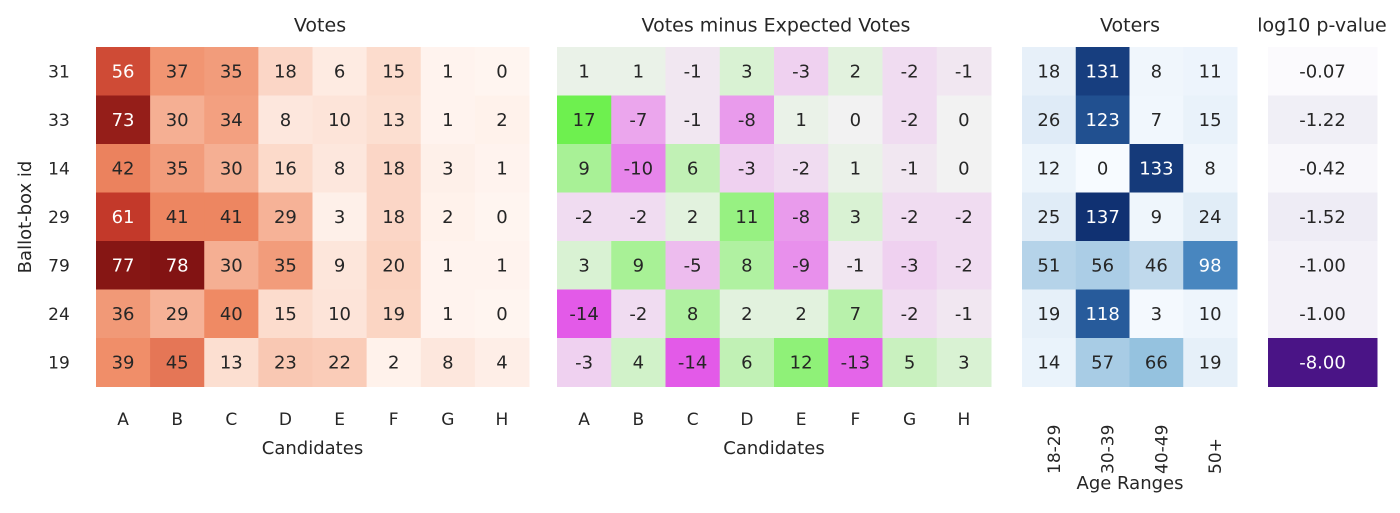  What do you see at coordinates (1048, 362) in the screenshot?
I see `cell-value-label: 14` at bounding box center [1048, 362].